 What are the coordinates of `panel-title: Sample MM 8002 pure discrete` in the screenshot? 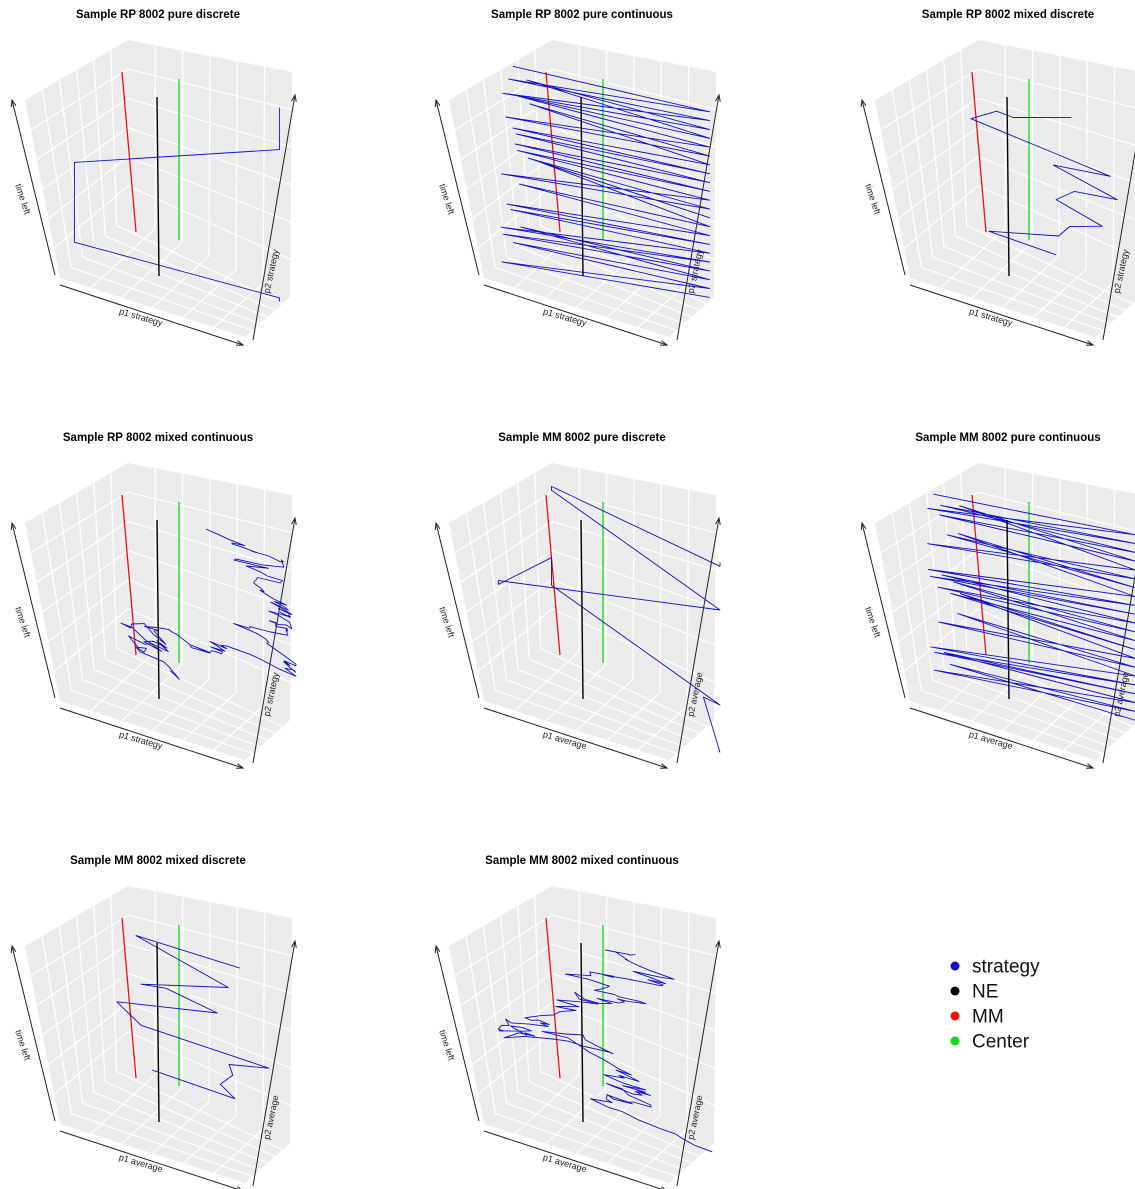 It's located at (581, 438).